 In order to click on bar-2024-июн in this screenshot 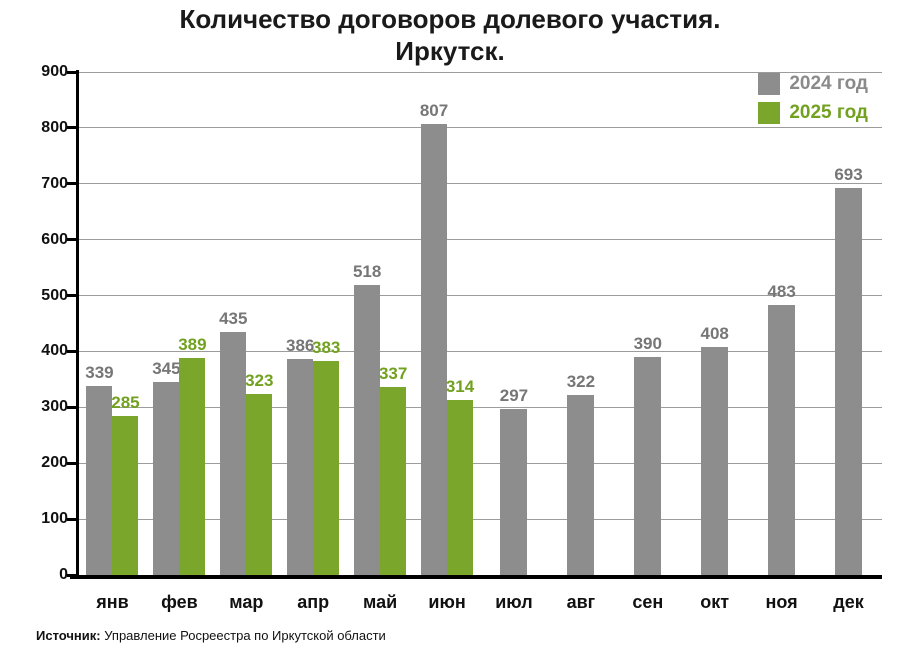, I will do `click(434, 349)`.